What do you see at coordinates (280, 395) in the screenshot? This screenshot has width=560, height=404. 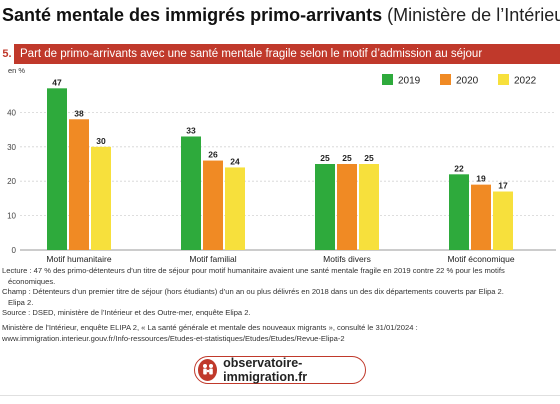 I see `divider` at bounding box center [280, 395].